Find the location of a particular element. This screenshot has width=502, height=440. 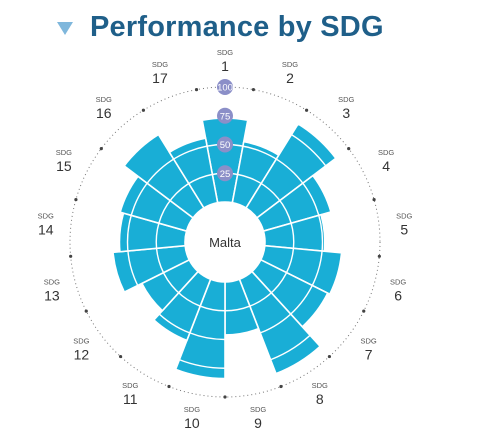

scale-tick-label: 75 is located at coordinates (225, 116).